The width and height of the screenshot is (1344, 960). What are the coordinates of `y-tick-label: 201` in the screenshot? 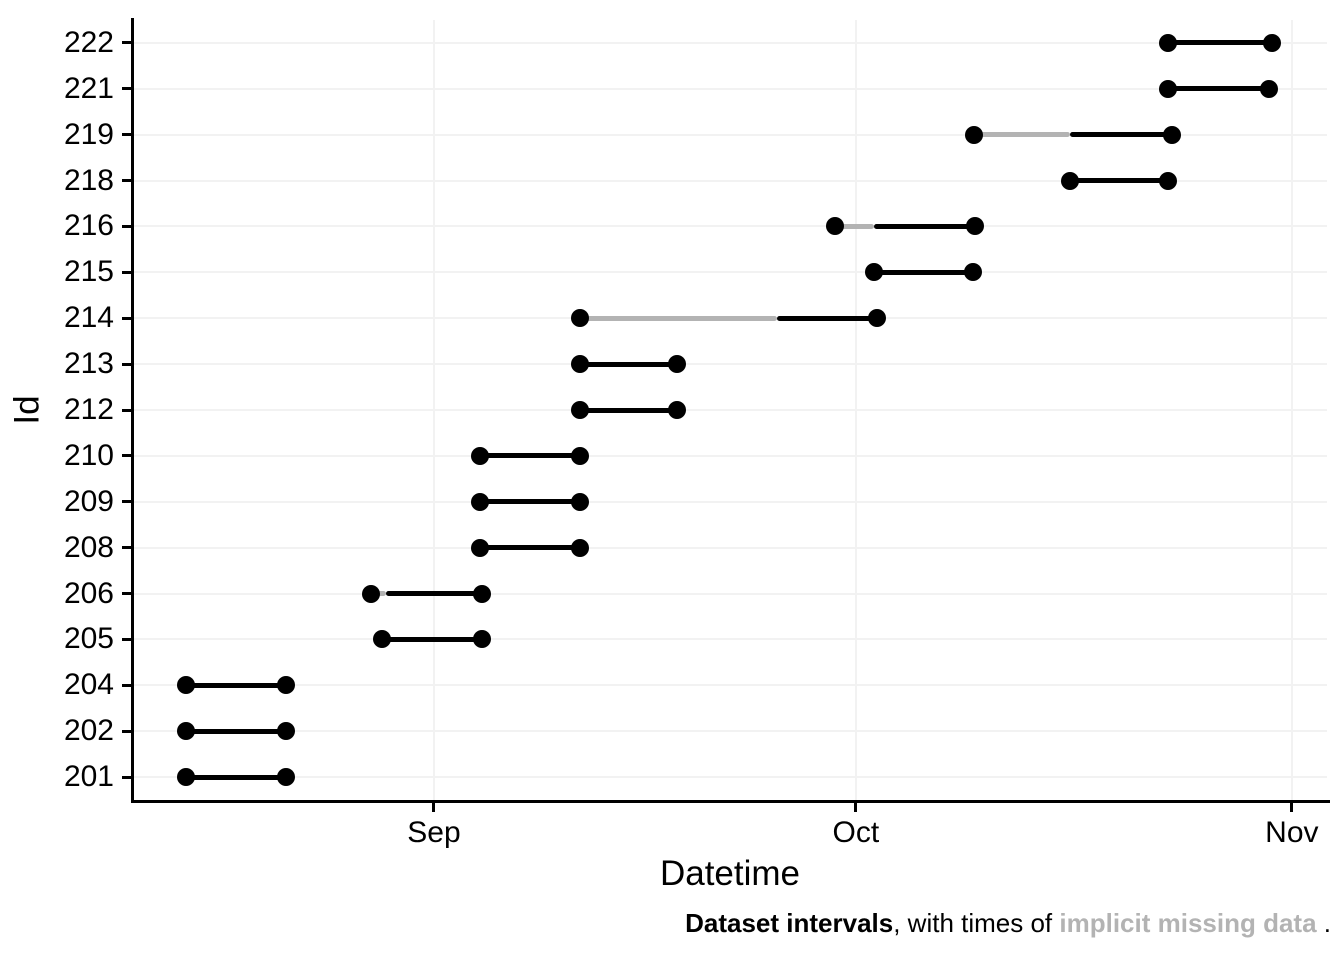 It's located at (88, 777).